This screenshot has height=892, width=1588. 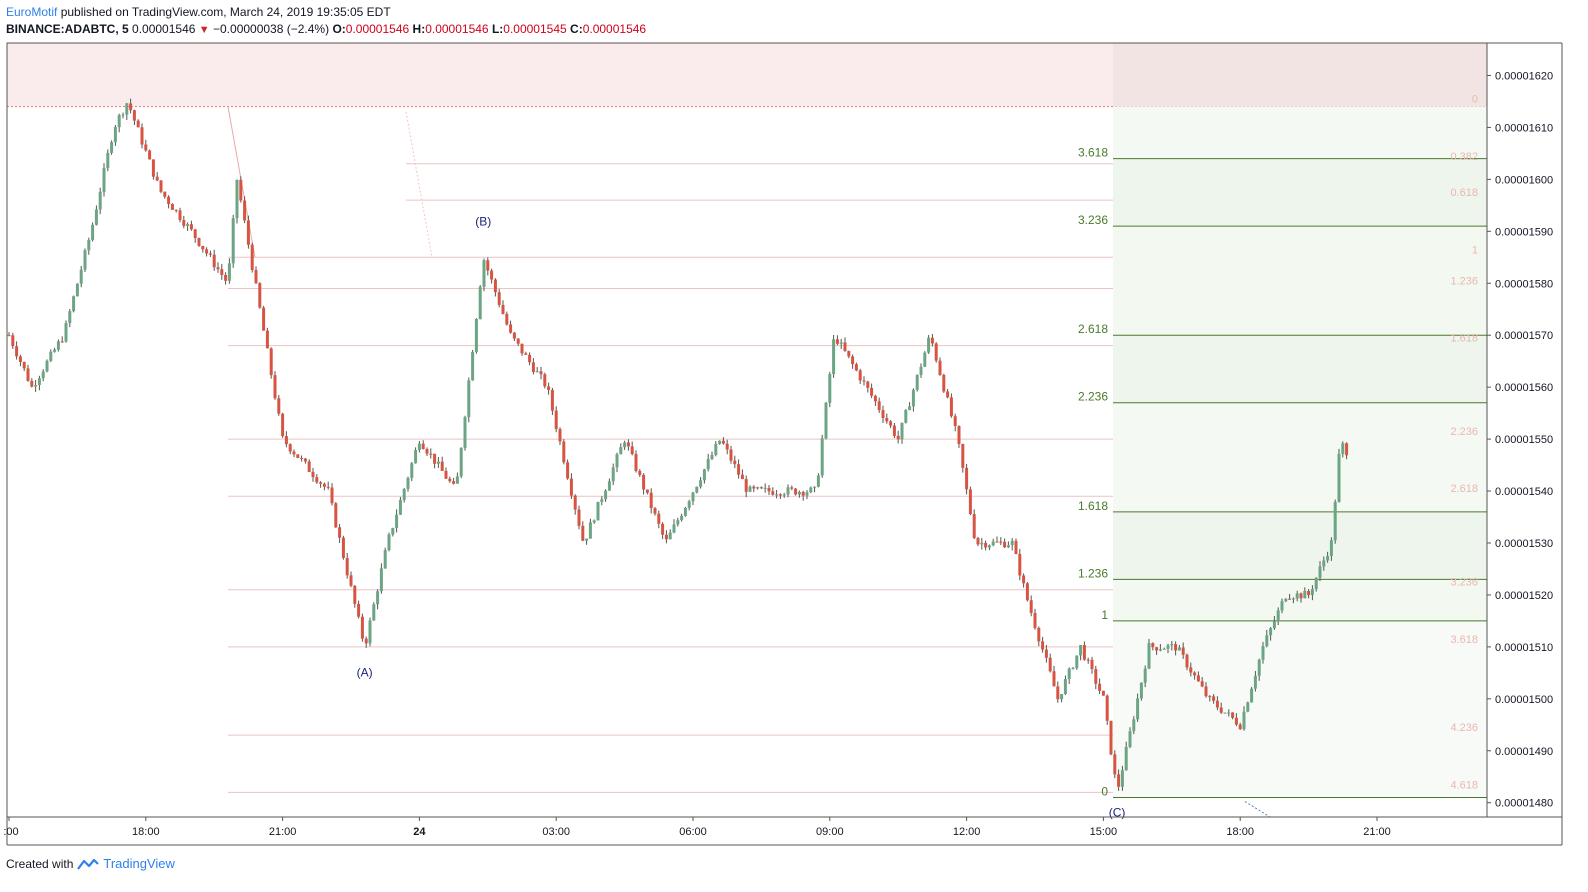 I want to click on y-axis-tick-label: 0.00001620, so click(x=1524, y=76).